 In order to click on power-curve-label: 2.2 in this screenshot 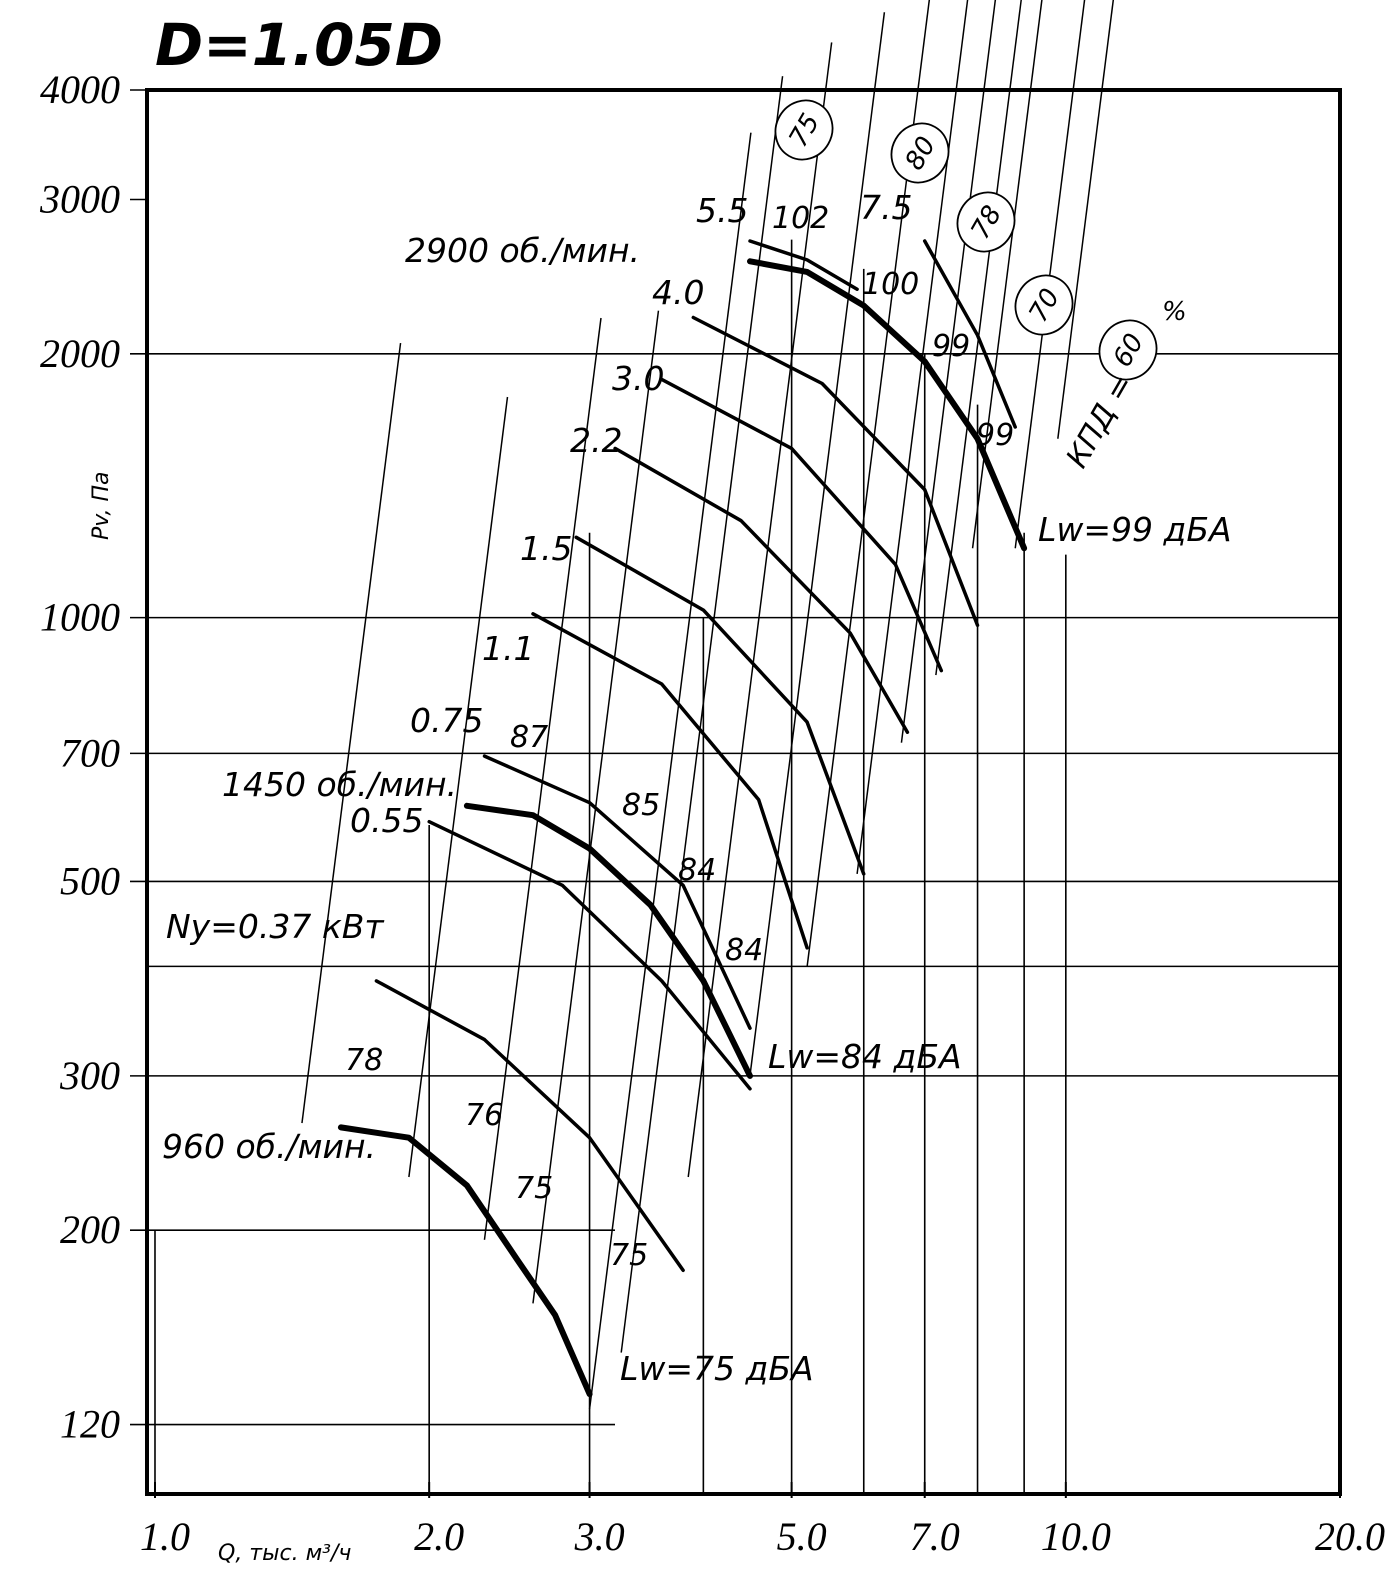, I will do `click(596, 440)`.